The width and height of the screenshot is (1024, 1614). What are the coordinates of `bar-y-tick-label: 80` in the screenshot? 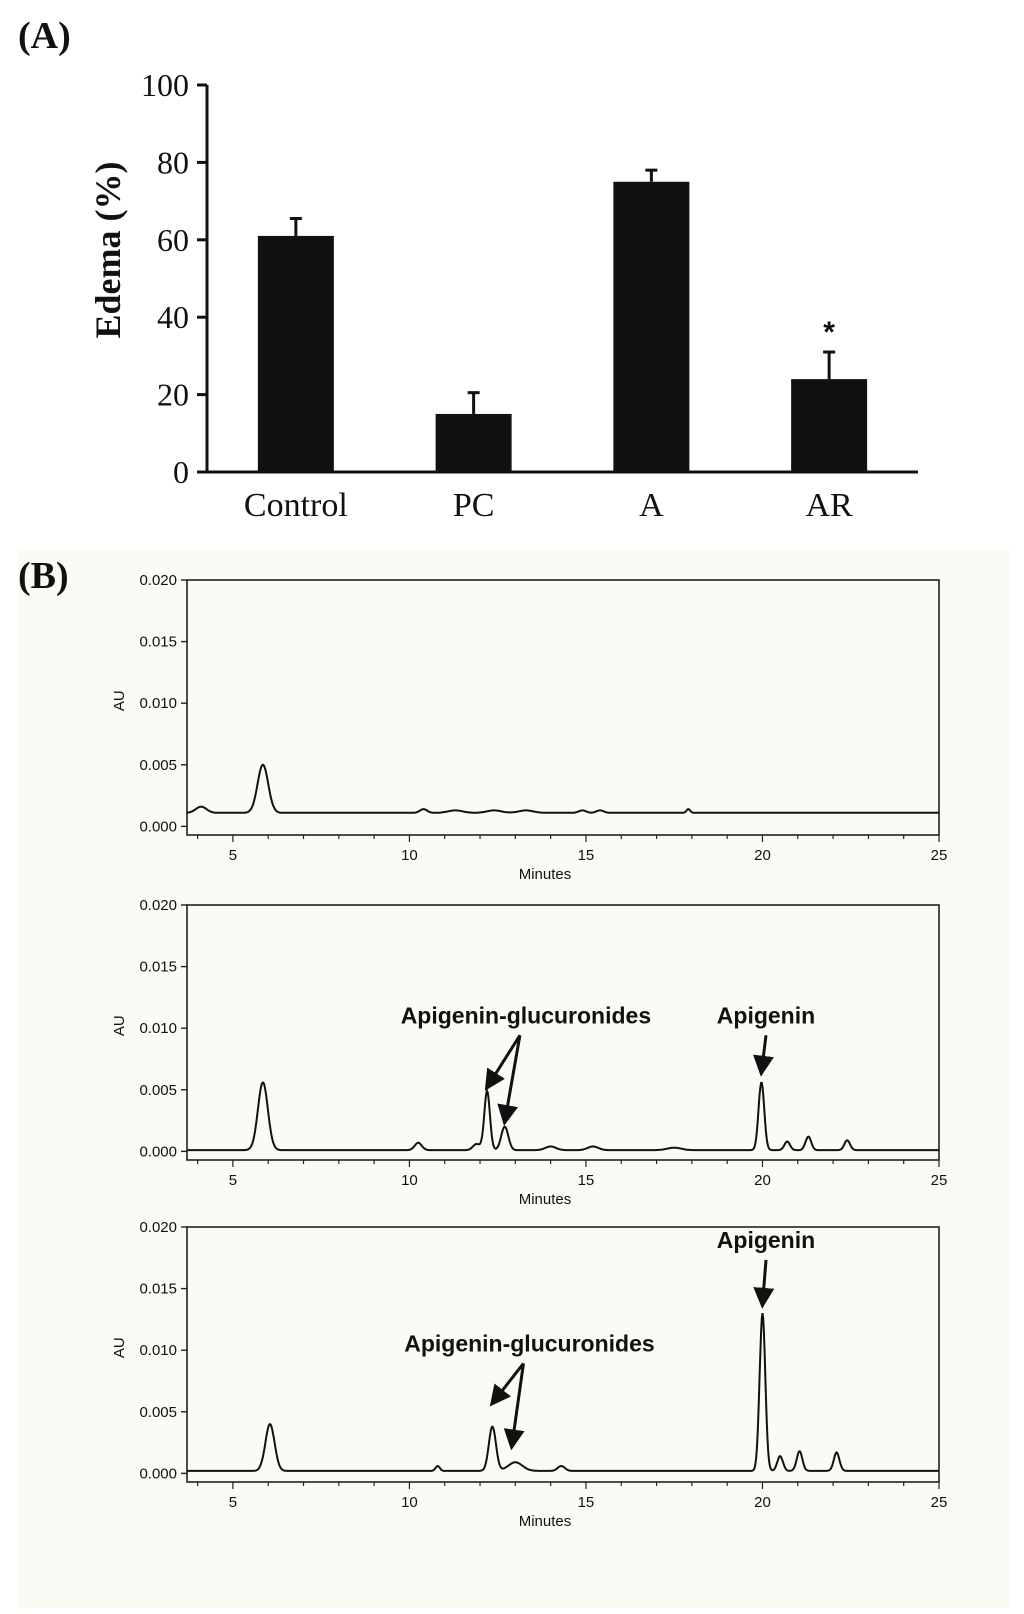 It's located at (173, 162).